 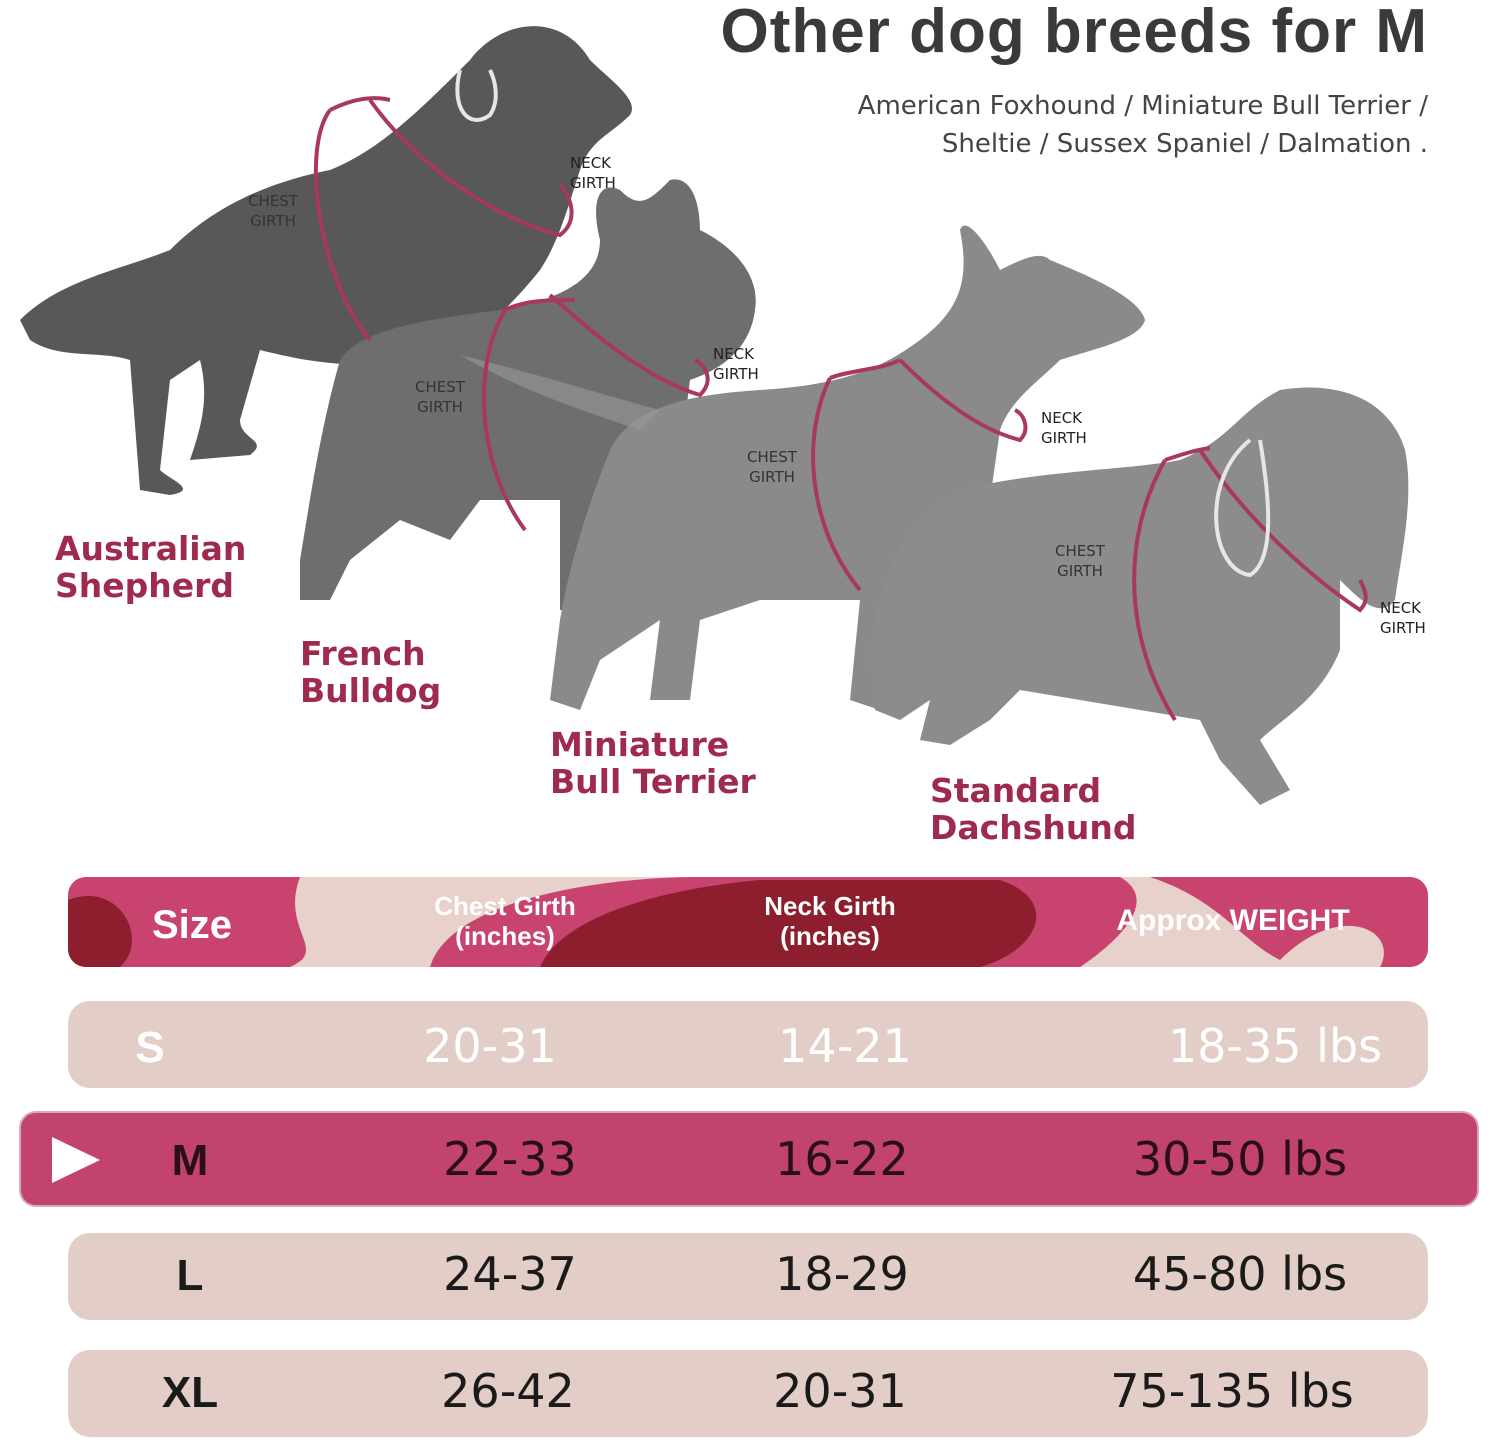 I want to click on breed-name: Bulldog, so click(x=370, y=690).